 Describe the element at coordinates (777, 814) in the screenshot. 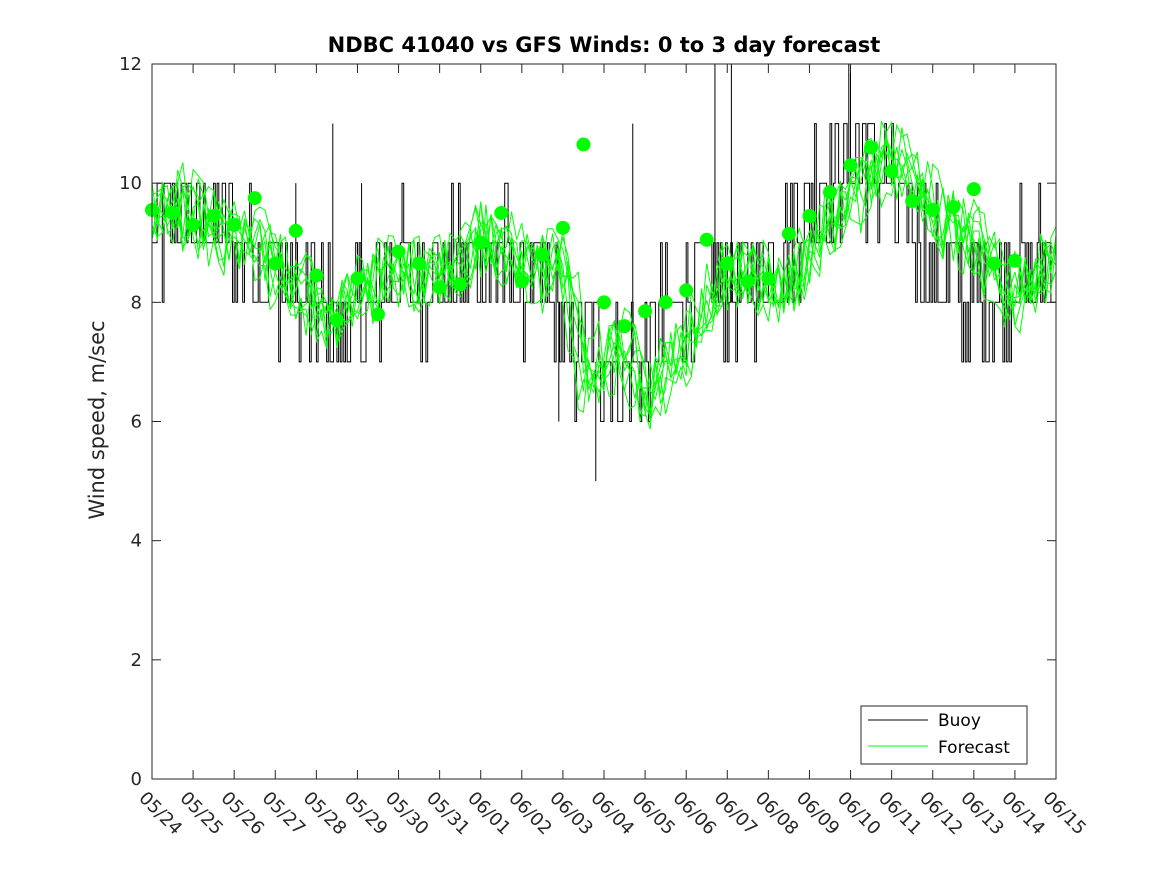

I see `x-tick-label-15: 06/08` at that location.